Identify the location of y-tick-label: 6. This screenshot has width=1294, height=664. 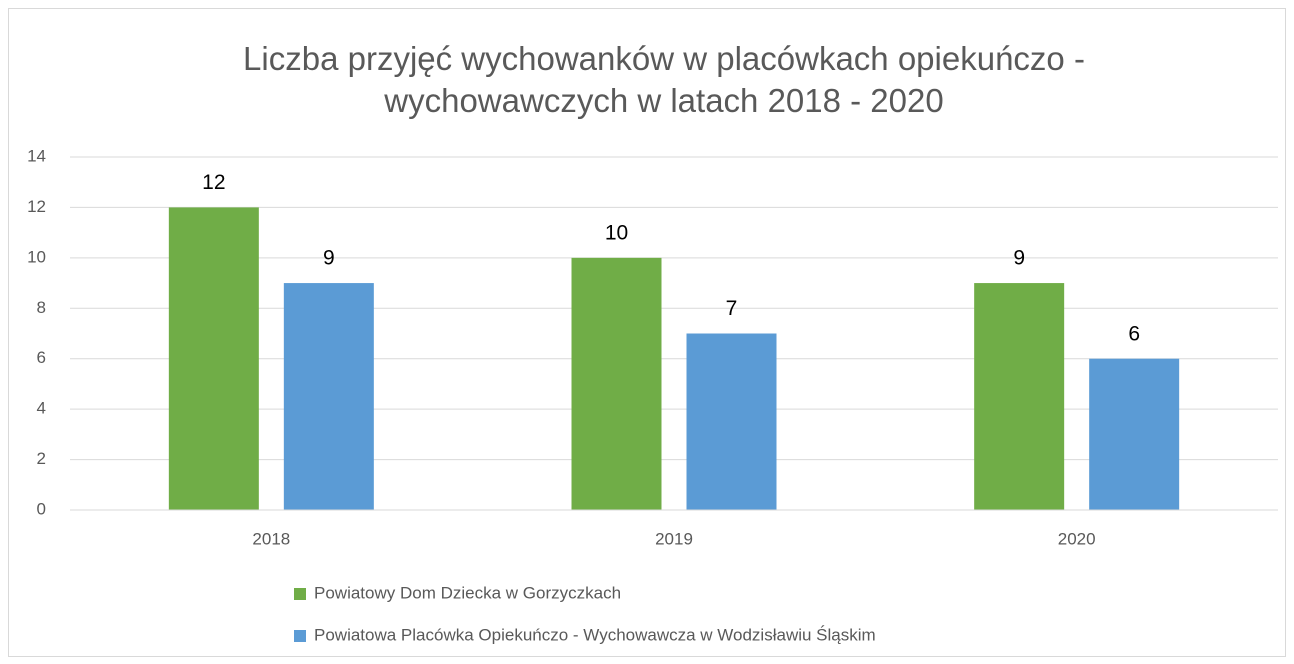
(41, 357).